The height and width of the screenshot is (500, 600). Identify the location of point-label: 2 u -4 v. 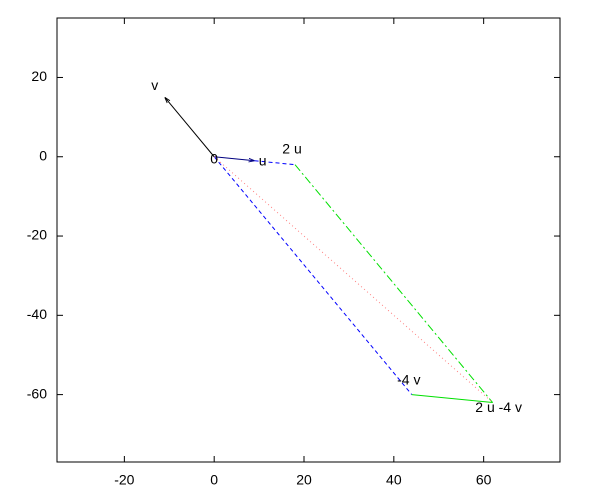
(498, 407).